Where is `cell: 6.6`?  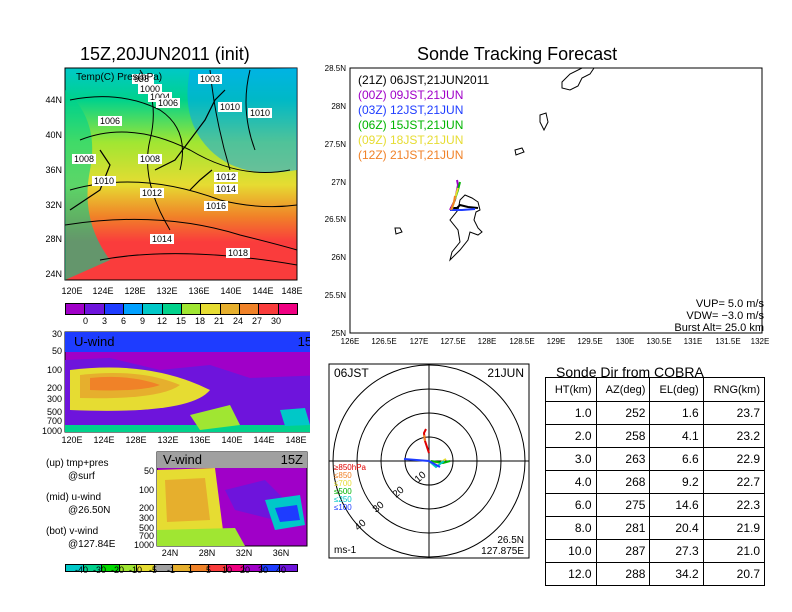
cell: 6.6 is located at coordinates (676, 459).